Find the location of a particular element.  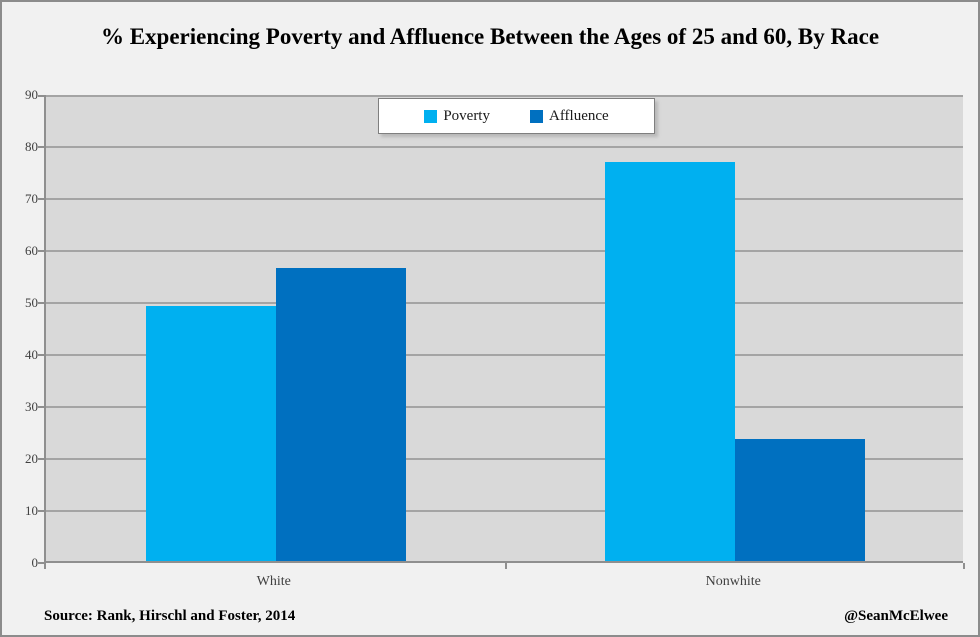

y-tick-label-90: 90 is located at coordinates (31, 94).